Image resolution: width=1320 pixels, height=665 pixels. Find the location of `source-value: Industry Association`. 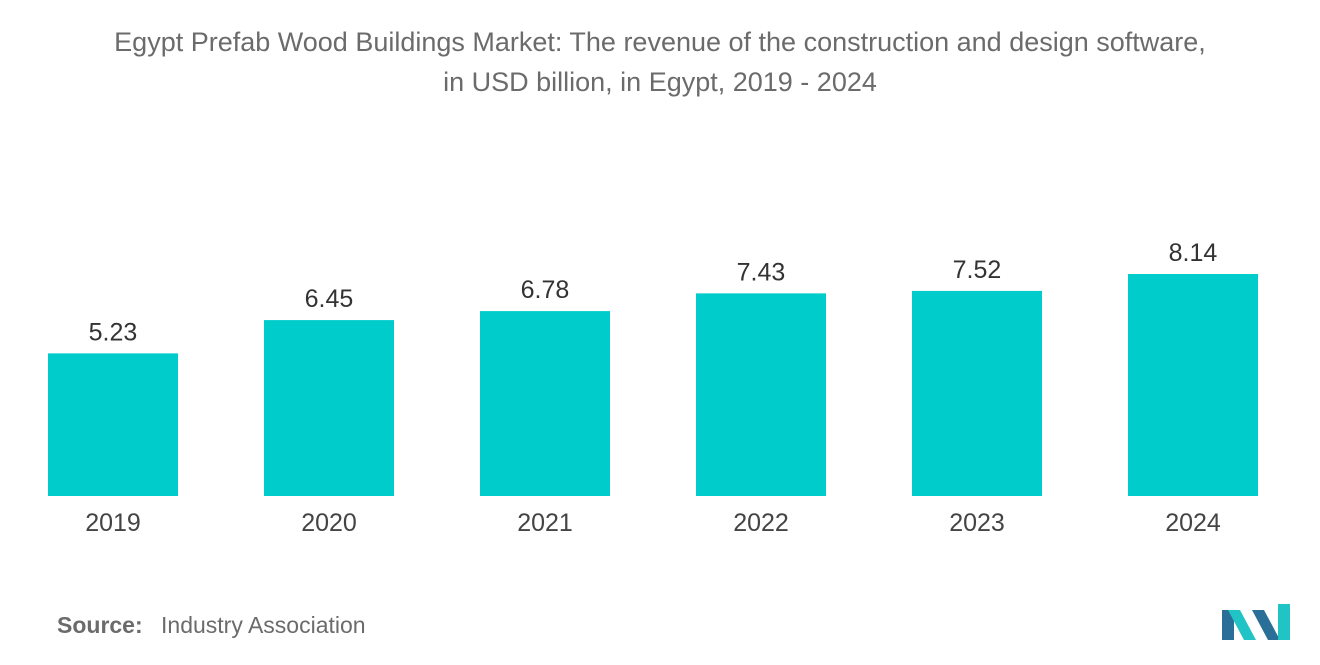

source-value: Industry Association is located at coordinates (263, 625).